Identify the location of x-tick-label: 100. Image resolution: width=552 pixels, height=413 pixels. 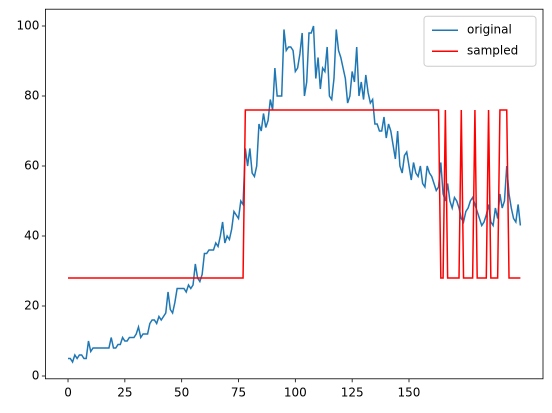
(295, 392).